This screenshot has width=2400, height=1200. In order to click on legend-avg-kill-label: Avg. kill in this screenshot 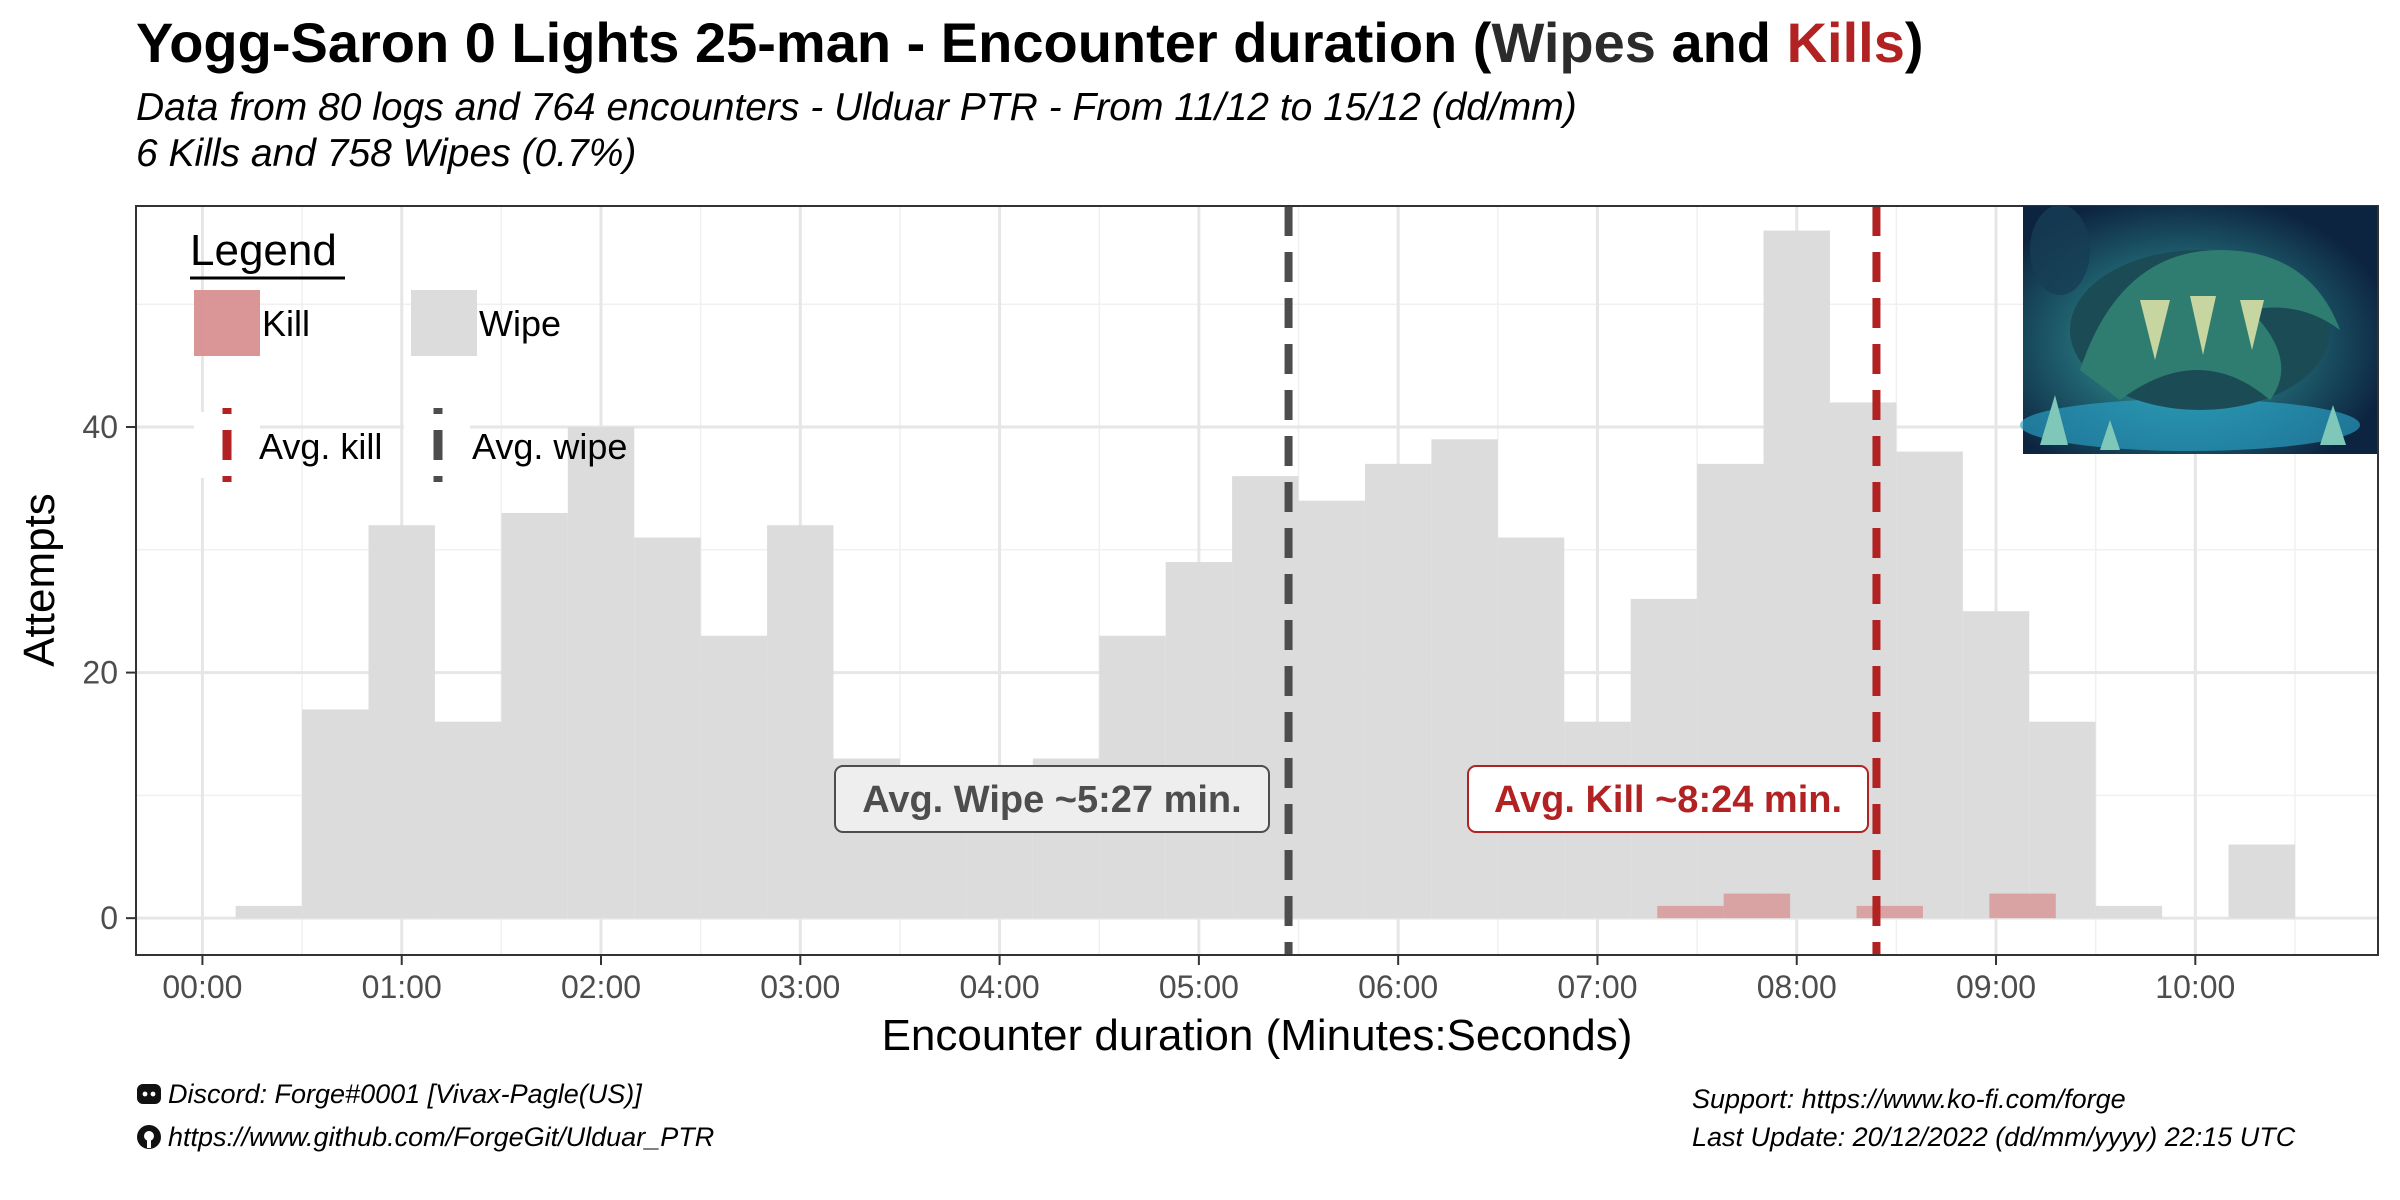, I will do `click(320, 446)`.